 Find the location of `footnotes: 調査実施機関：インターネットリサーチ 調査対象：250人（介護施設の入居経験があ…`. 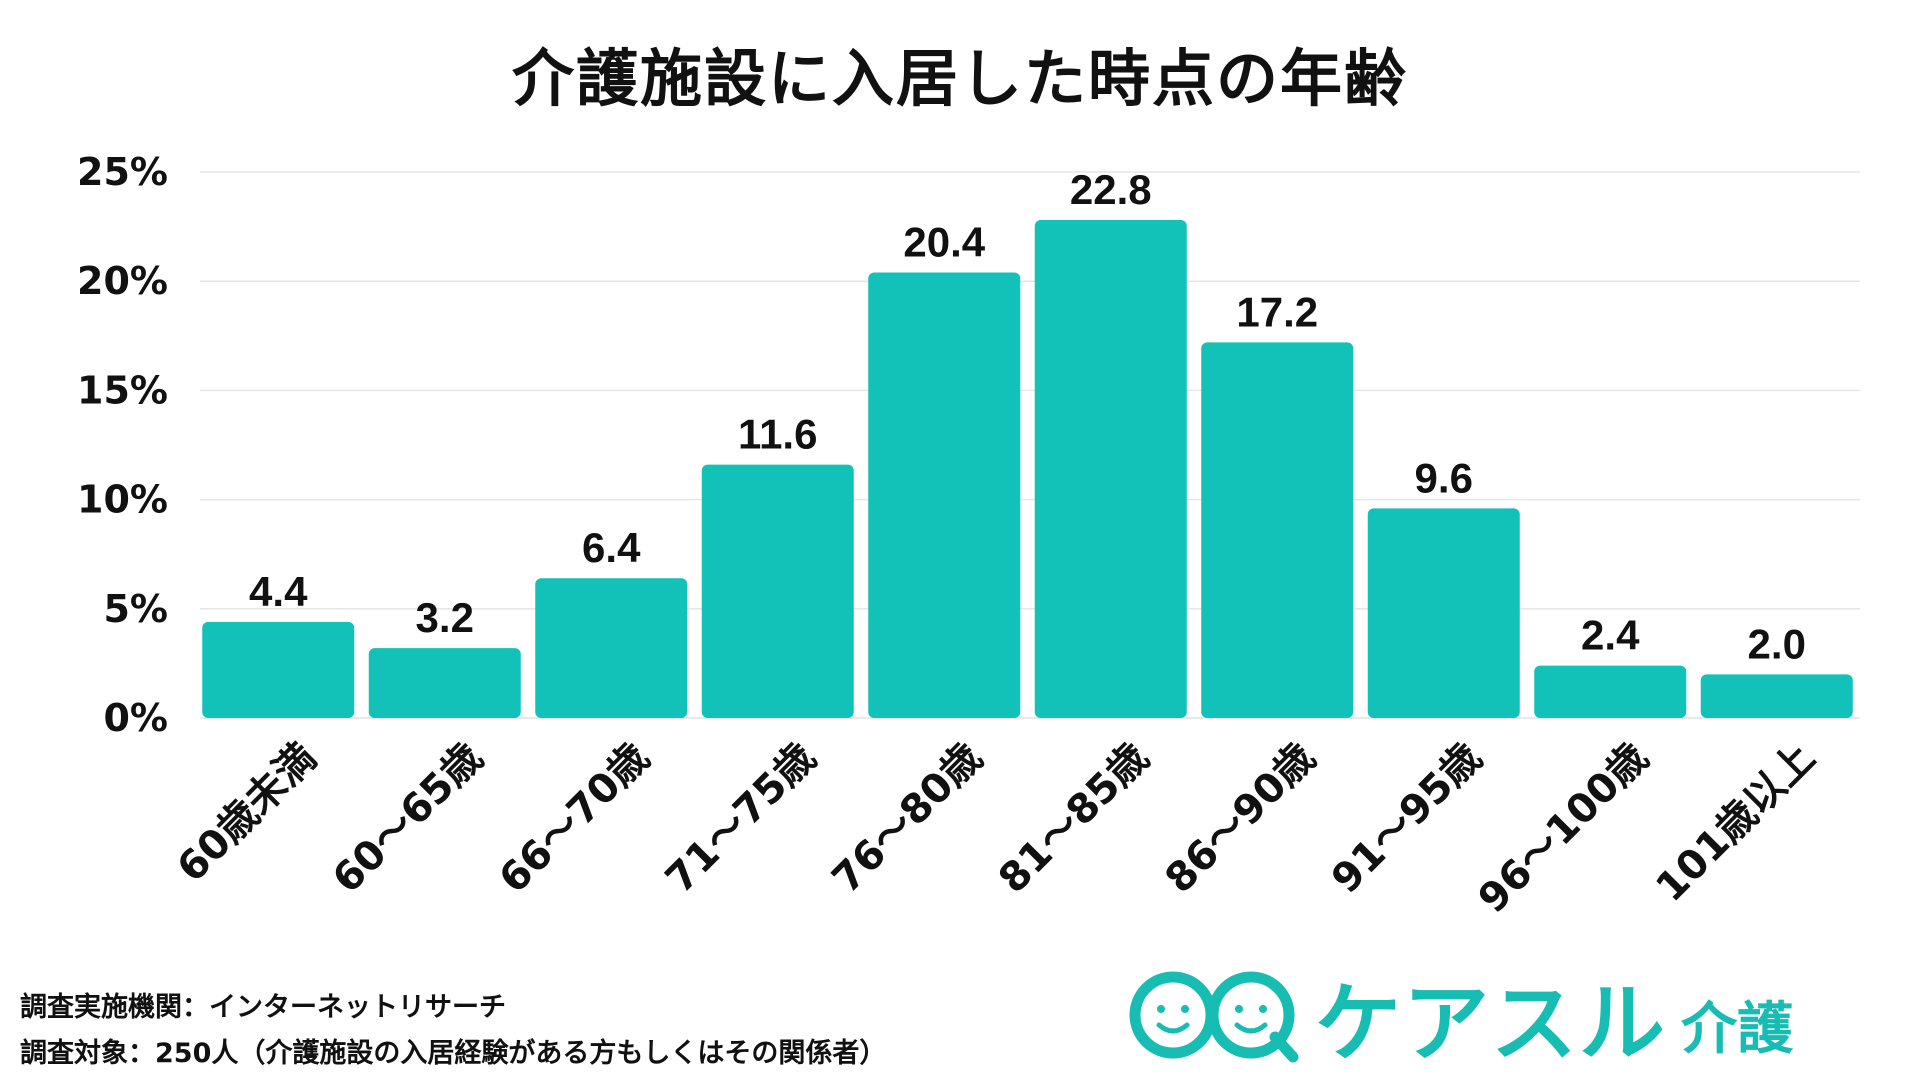

footnotes: 調査実施機関：インターネットリサーチ 調査対象：250人（介護施設の入居経験があ… is located at coordinates (453, 1031).